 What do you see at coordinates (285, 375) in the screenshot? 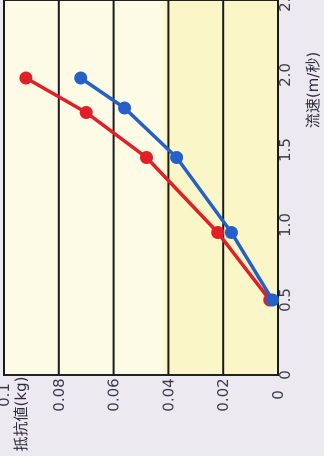
I see `x-tick-label-0: 0` at bounding box center [285, 375].